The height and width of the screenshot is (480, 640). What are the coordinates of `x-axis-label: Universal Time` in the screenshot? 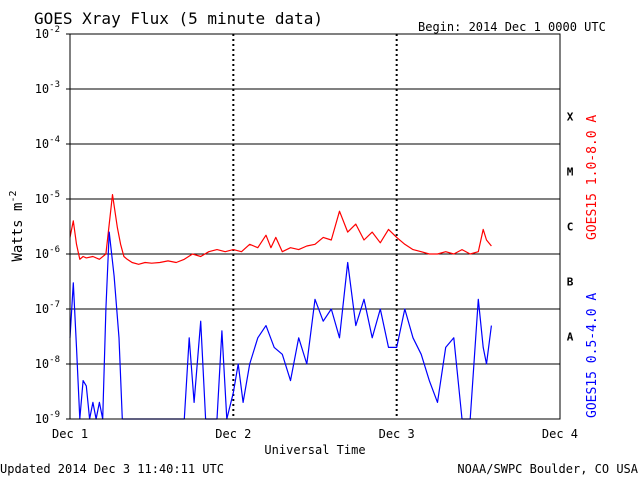 It's located at (314, 450).